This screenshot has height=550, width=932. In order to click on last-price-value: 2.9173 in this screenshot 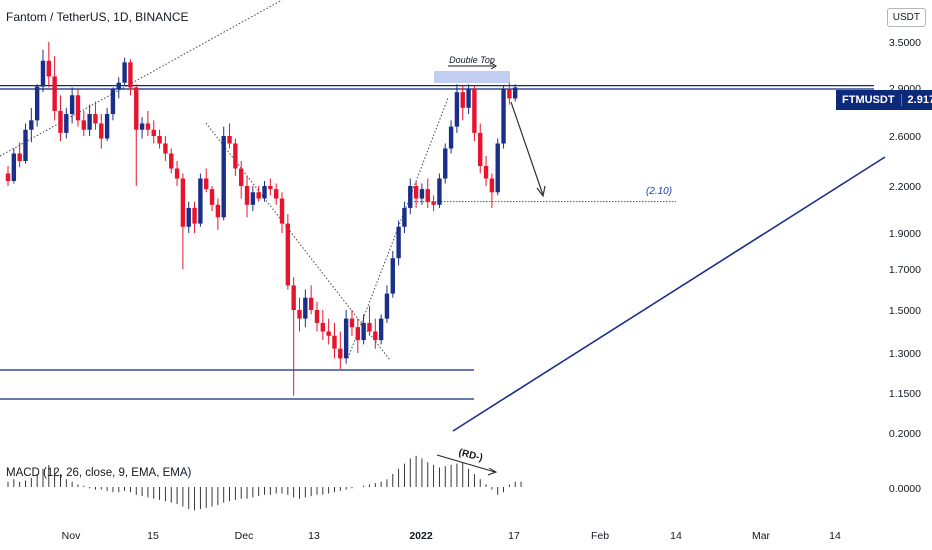, I will do `click(919, 100)`.